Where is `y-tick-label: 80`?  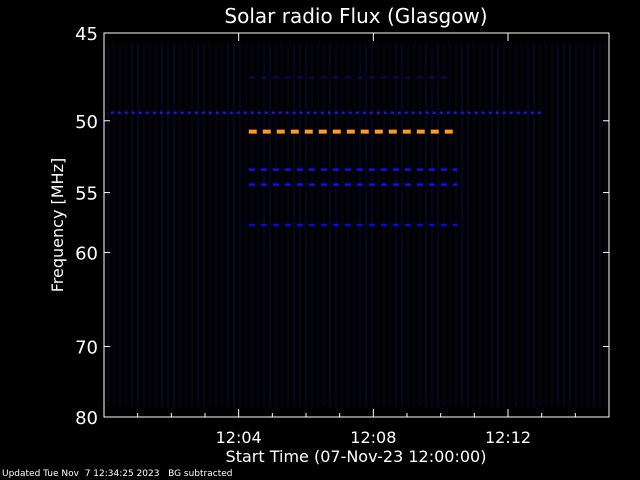 y-tick-label: 80 is located at coordinates (86, 418).